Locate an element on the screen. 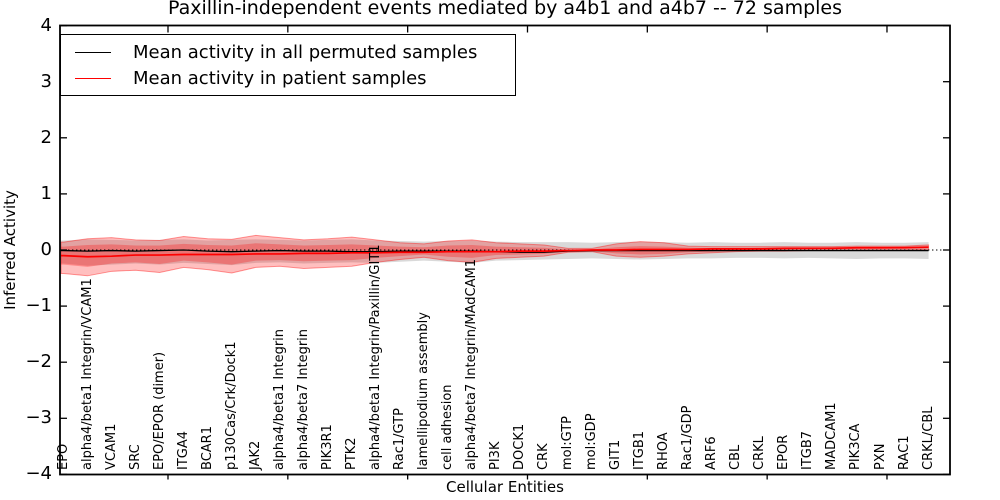 Image resolution: width=1000 pixels, height=500 pixels. x-tick-label: PTK2 is located at coordinates (351, 453).